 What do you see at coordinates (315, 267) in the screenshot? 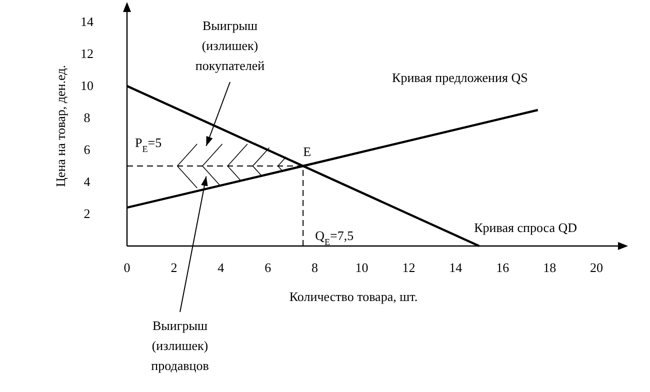
I see `x-tick-label: 8` at bounding box center [315, 267].